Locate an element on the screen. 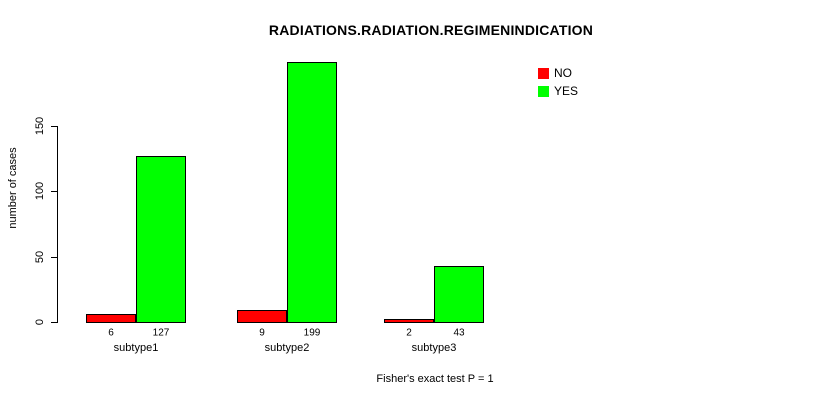 The width and height of the screenshot is (840, 400). bar-value-label: 43 is located at coordinates (459, 333).